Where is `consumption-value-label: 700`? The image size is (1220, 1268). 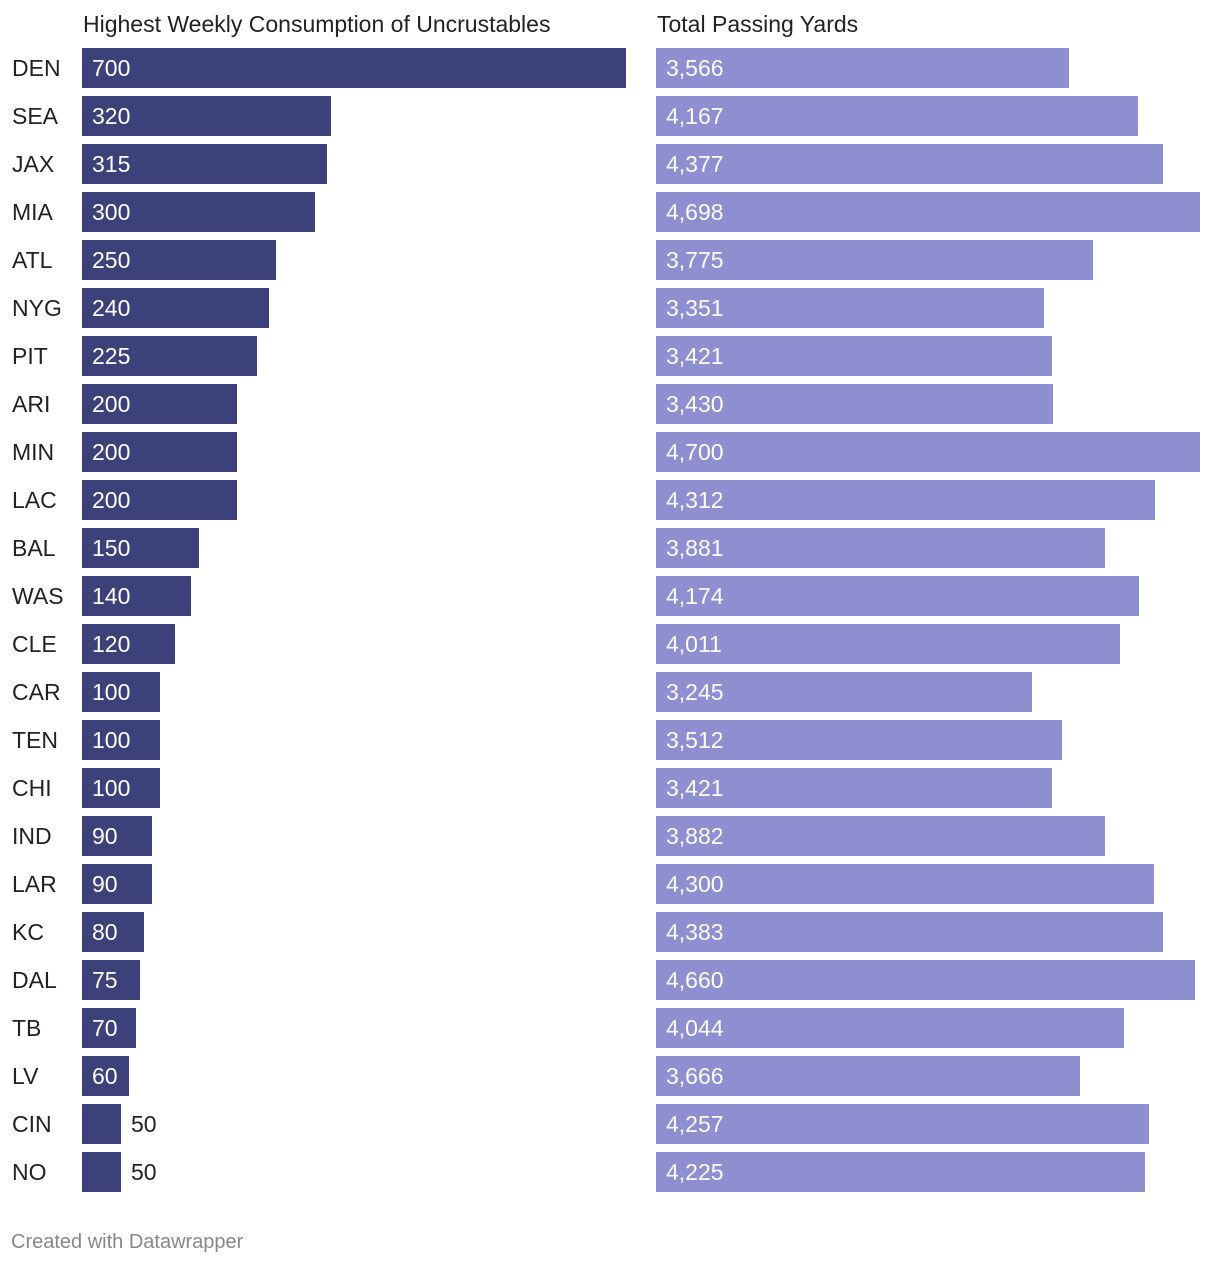
consumption-value-label: 700 is located at coordinates (111, 68).